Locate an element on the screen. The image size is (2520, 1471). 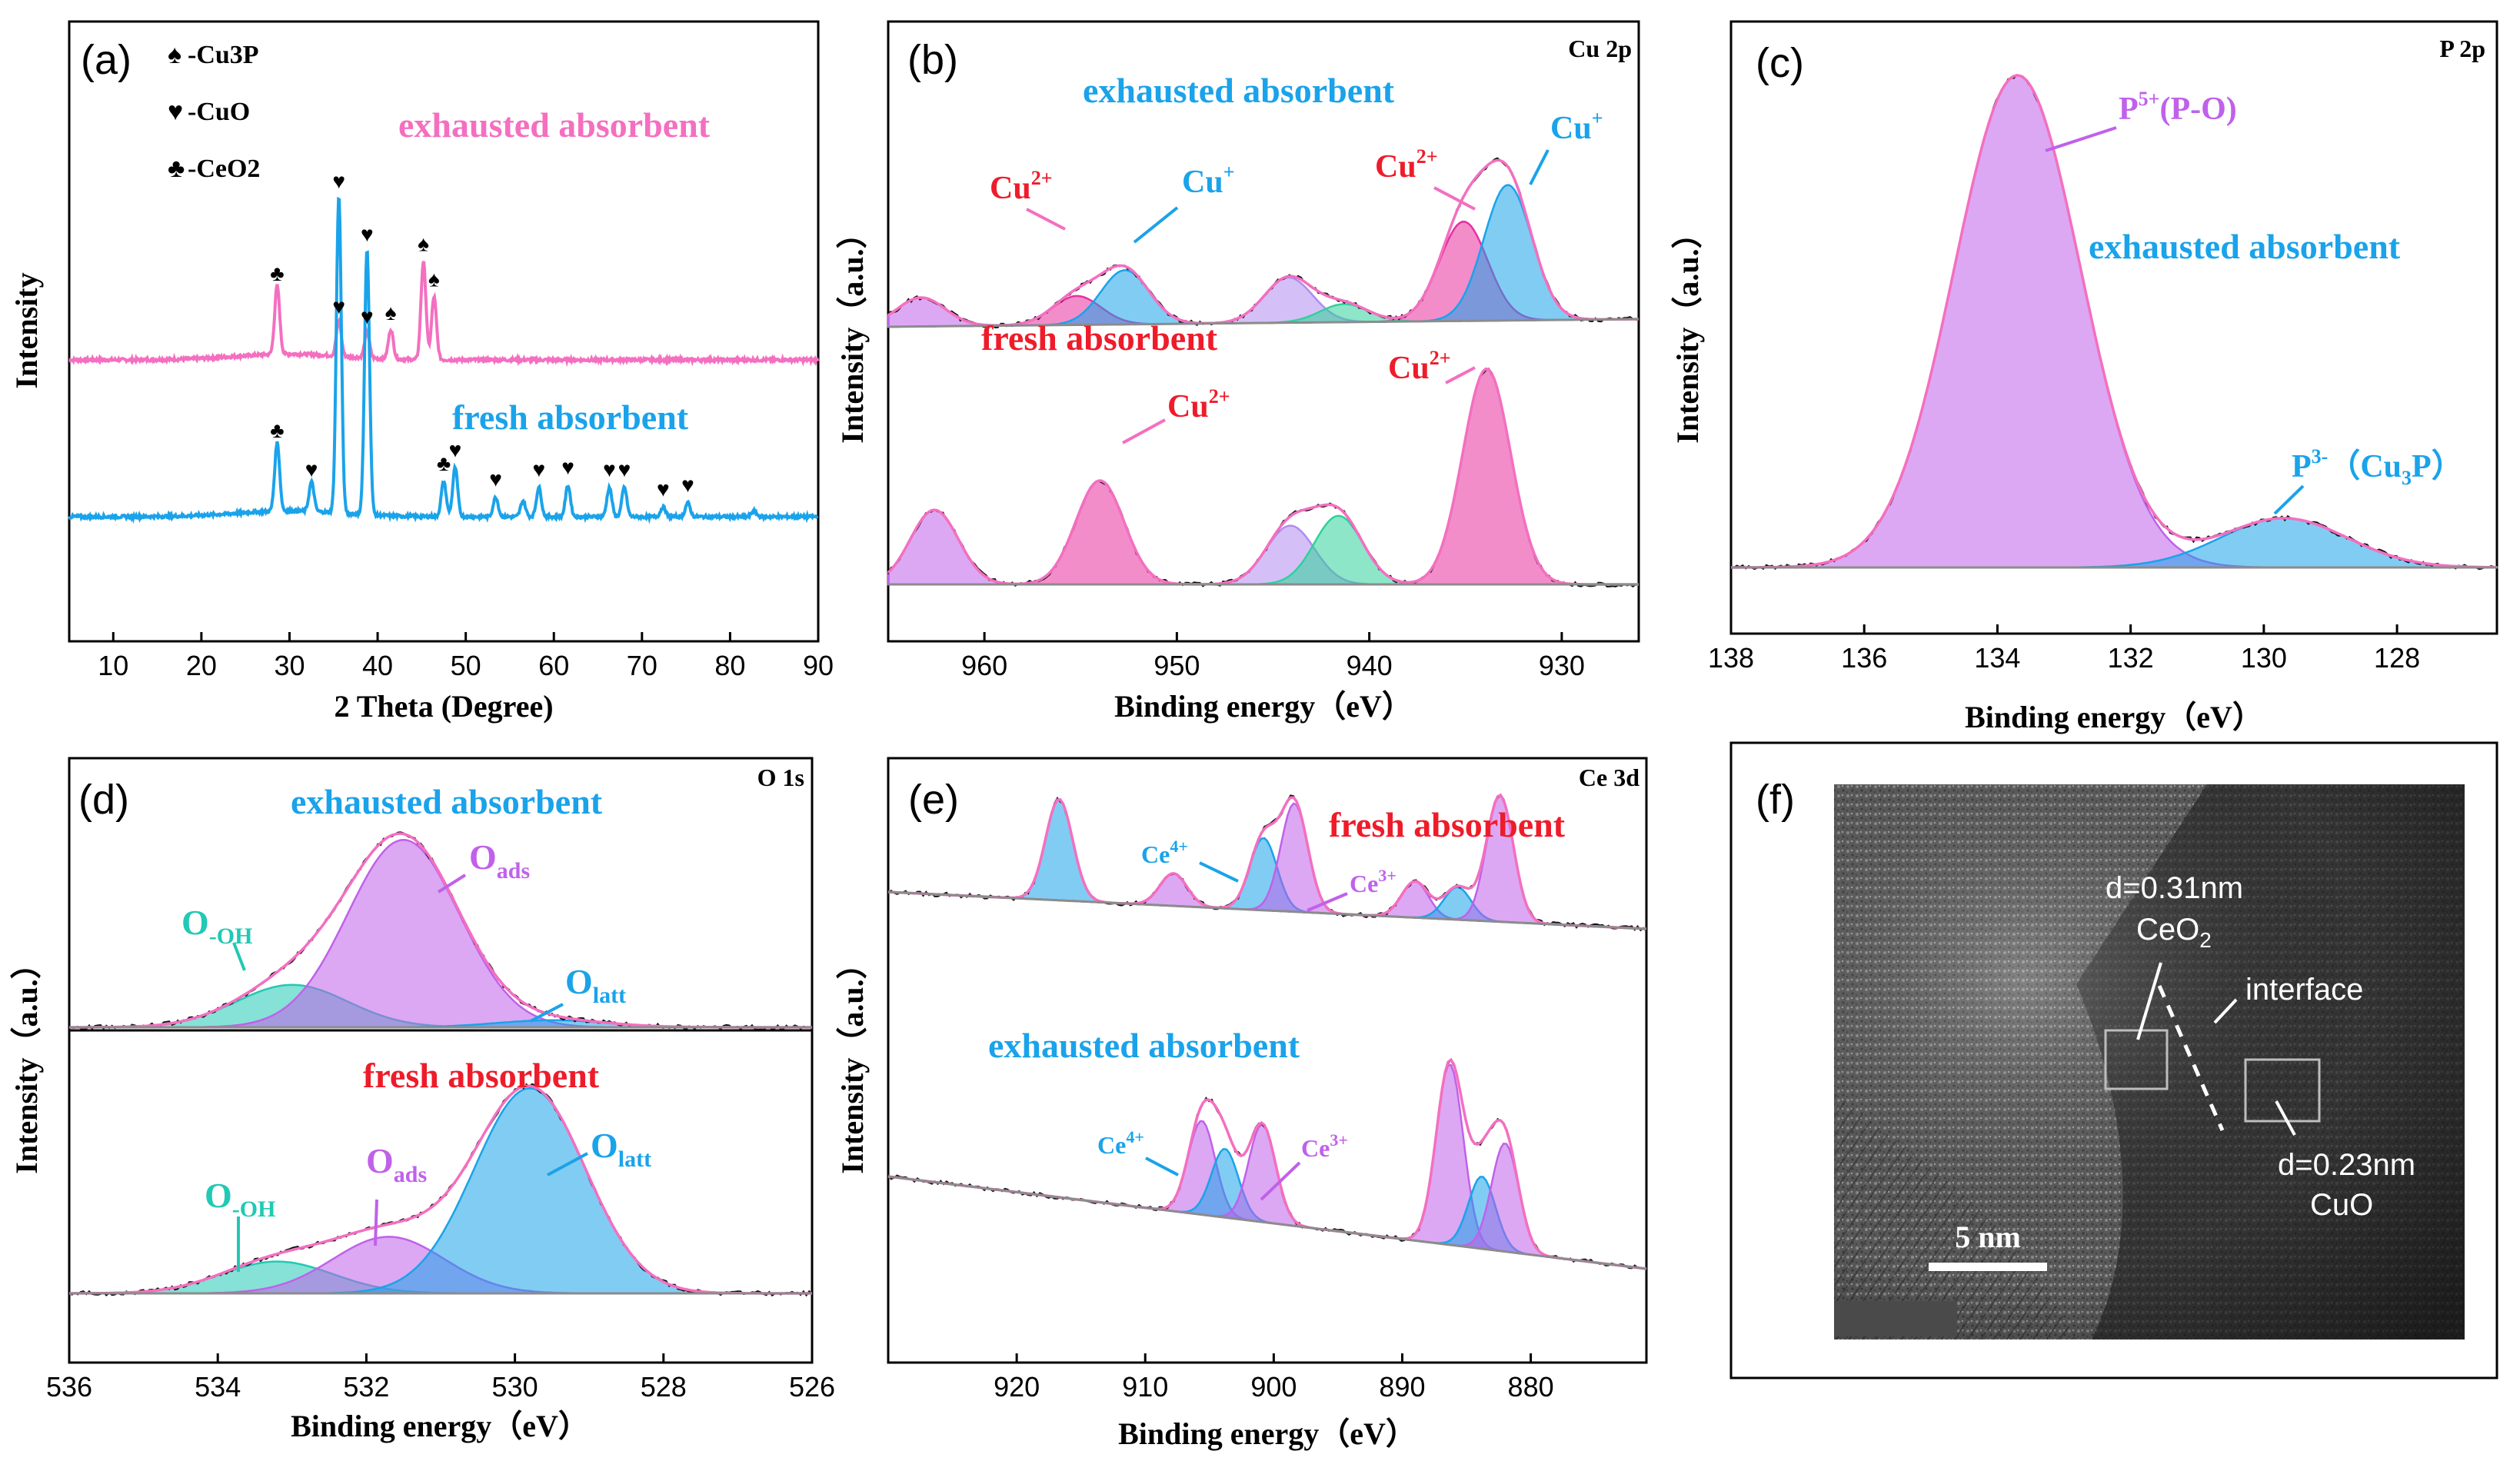
panel-b-xtick-label: 940 is located at coordinates (1370, 665).